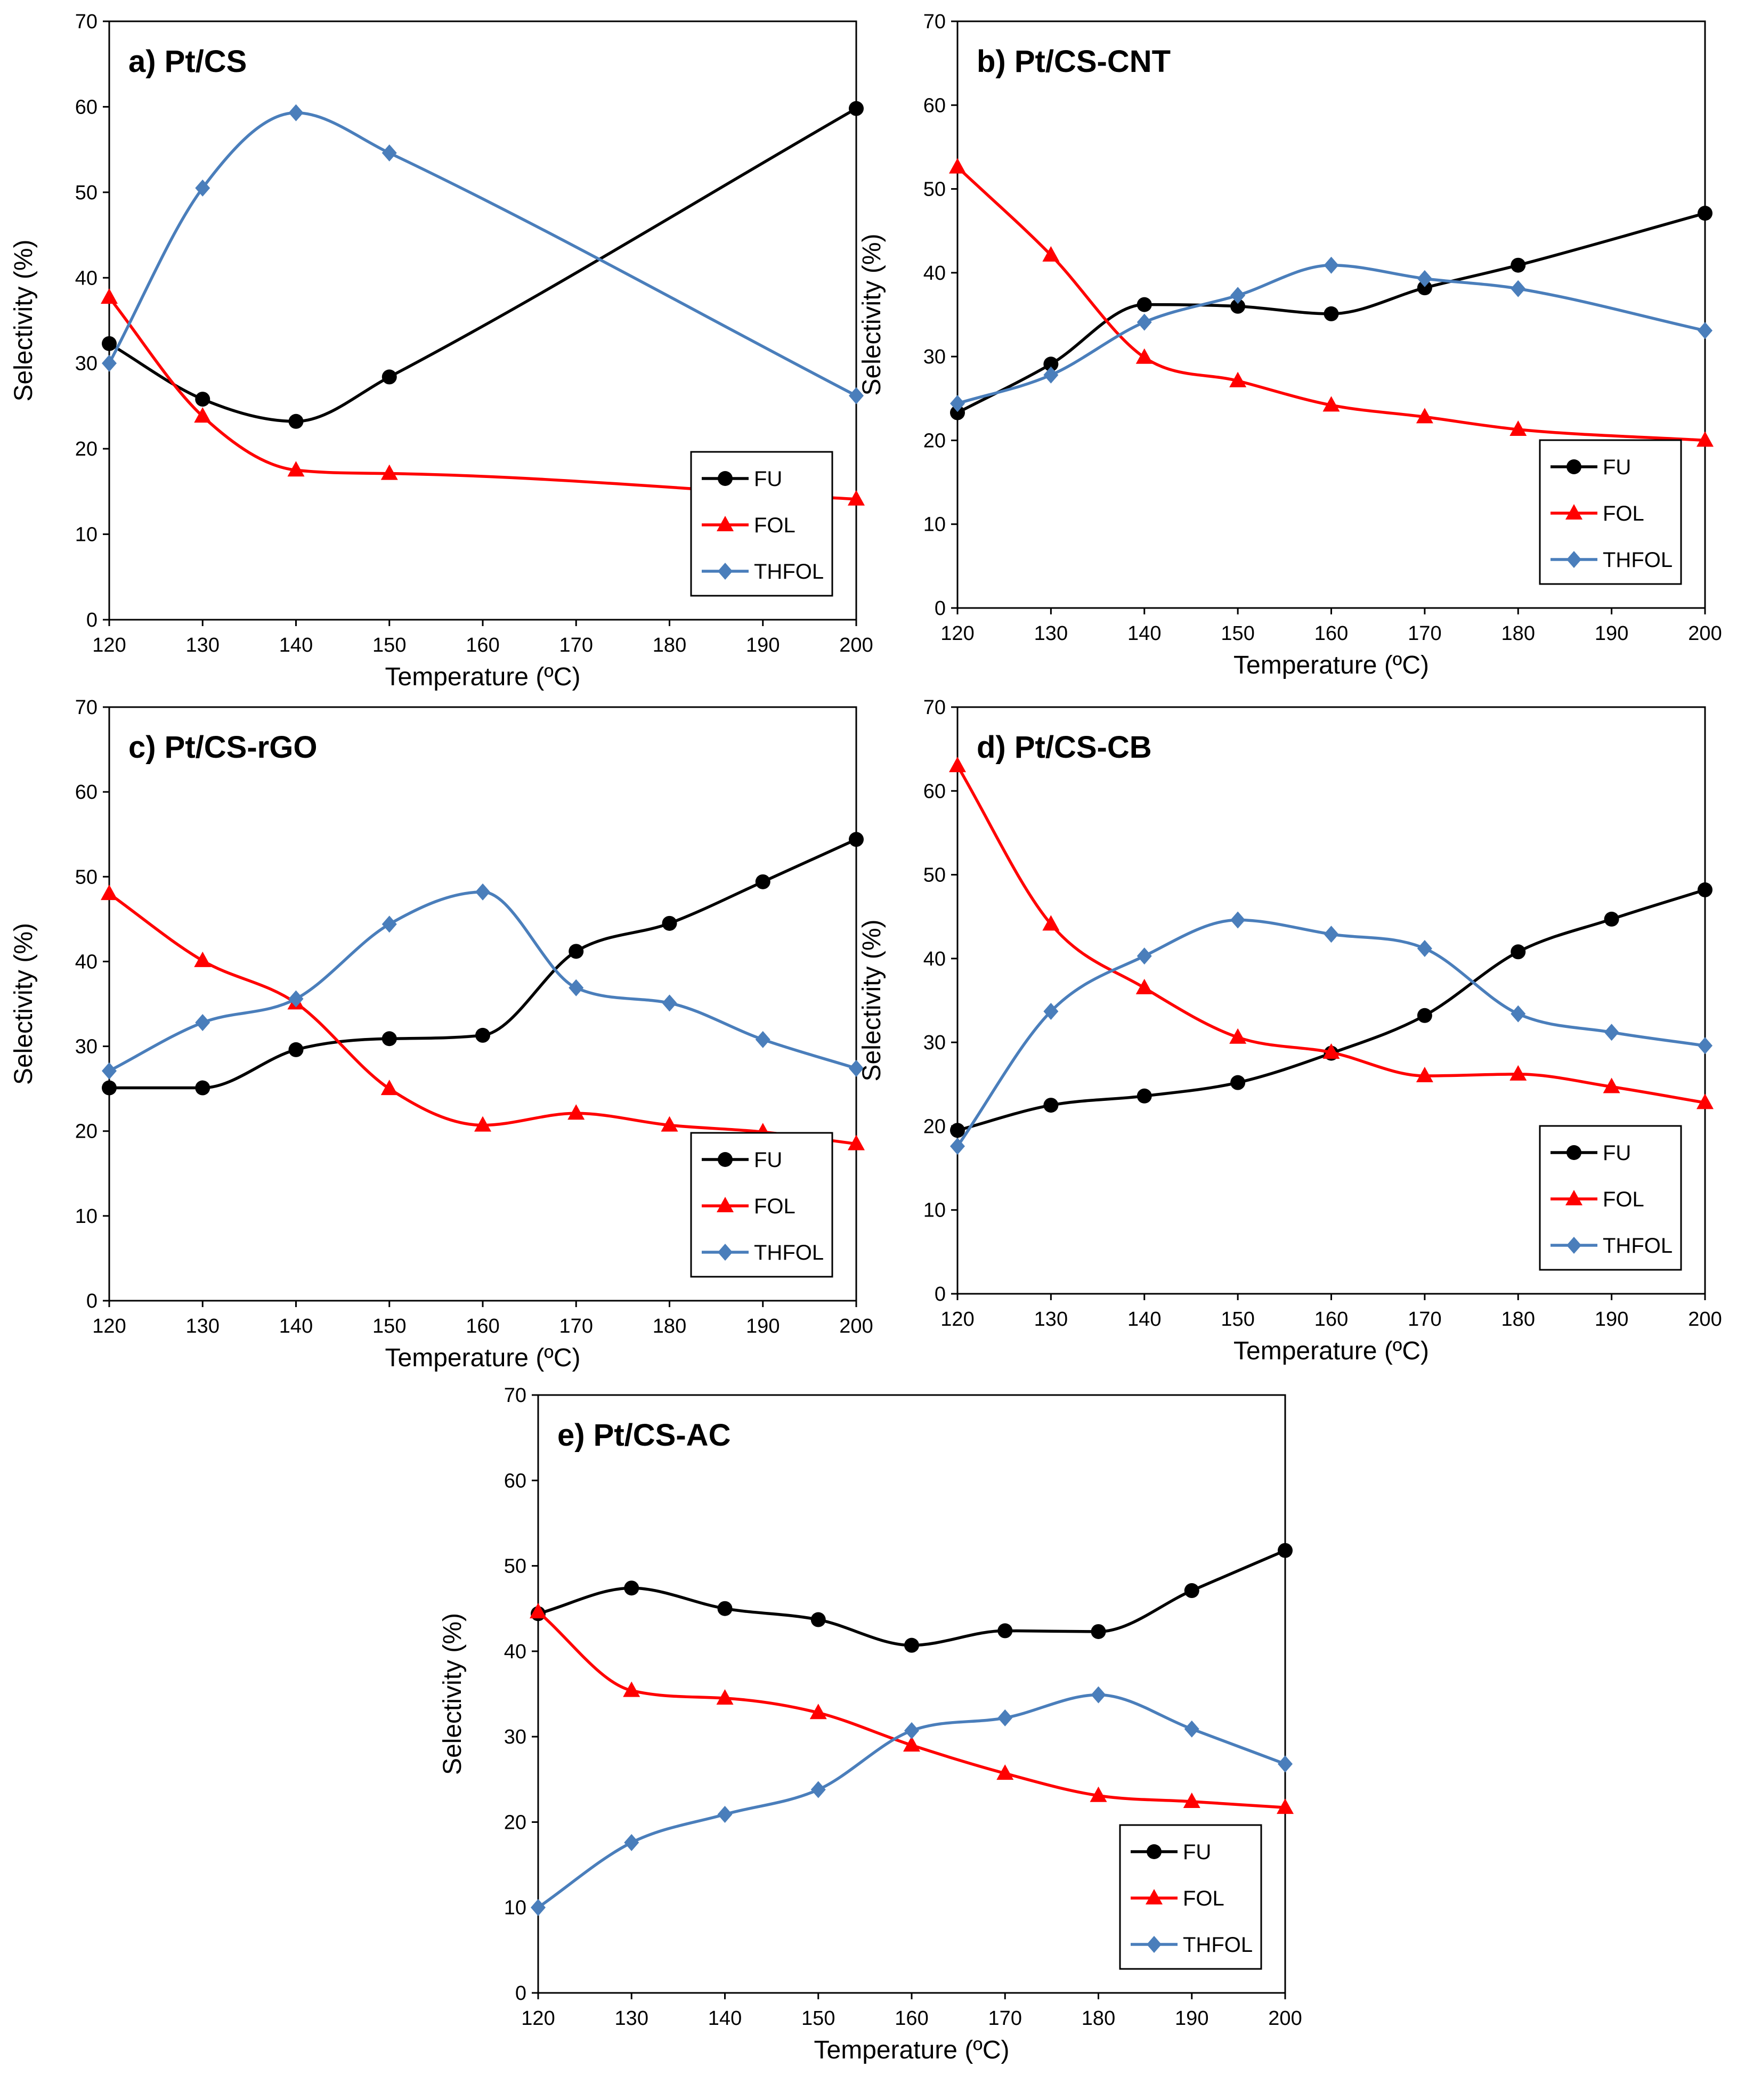  What do you see at coordinates (1705, 1319) in the screenshot?
I see `x-tick-label: 200` at bounding box center [1705, 1319].